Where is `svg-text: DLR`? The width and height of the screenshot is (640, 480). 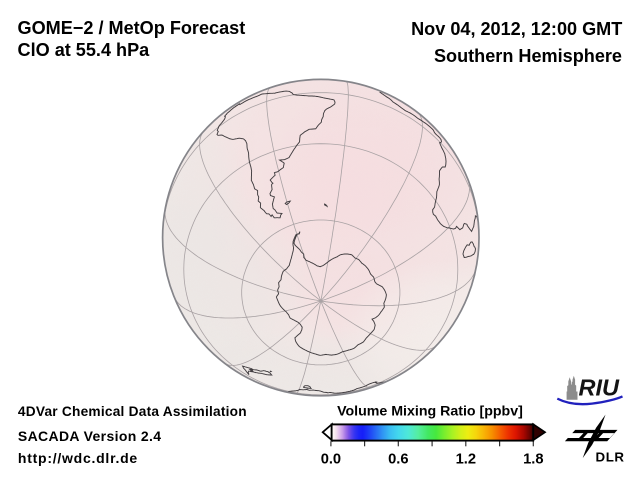 svg-text: DLR is located at coordinates (610, 456).